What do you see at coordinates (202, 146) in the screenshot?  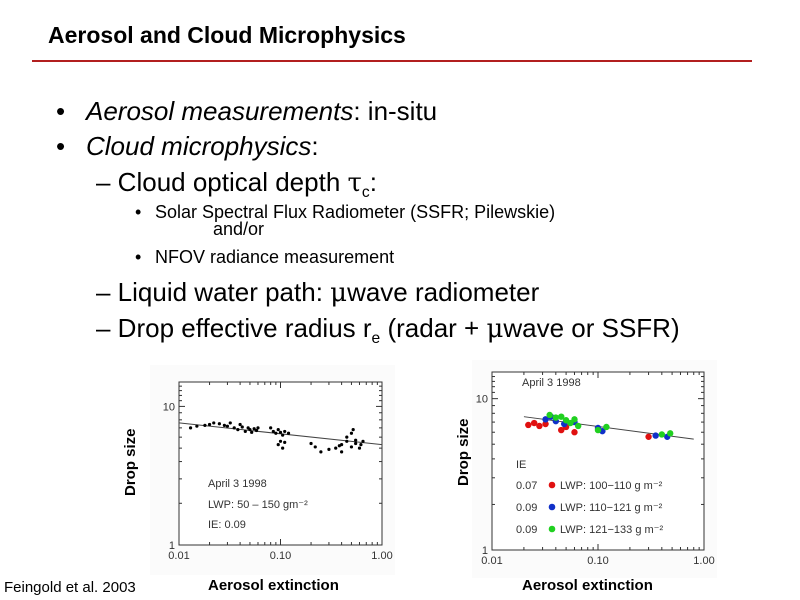 I see `bullet-cloud: Cloud microphysics:` at bounding box center [202, 146].